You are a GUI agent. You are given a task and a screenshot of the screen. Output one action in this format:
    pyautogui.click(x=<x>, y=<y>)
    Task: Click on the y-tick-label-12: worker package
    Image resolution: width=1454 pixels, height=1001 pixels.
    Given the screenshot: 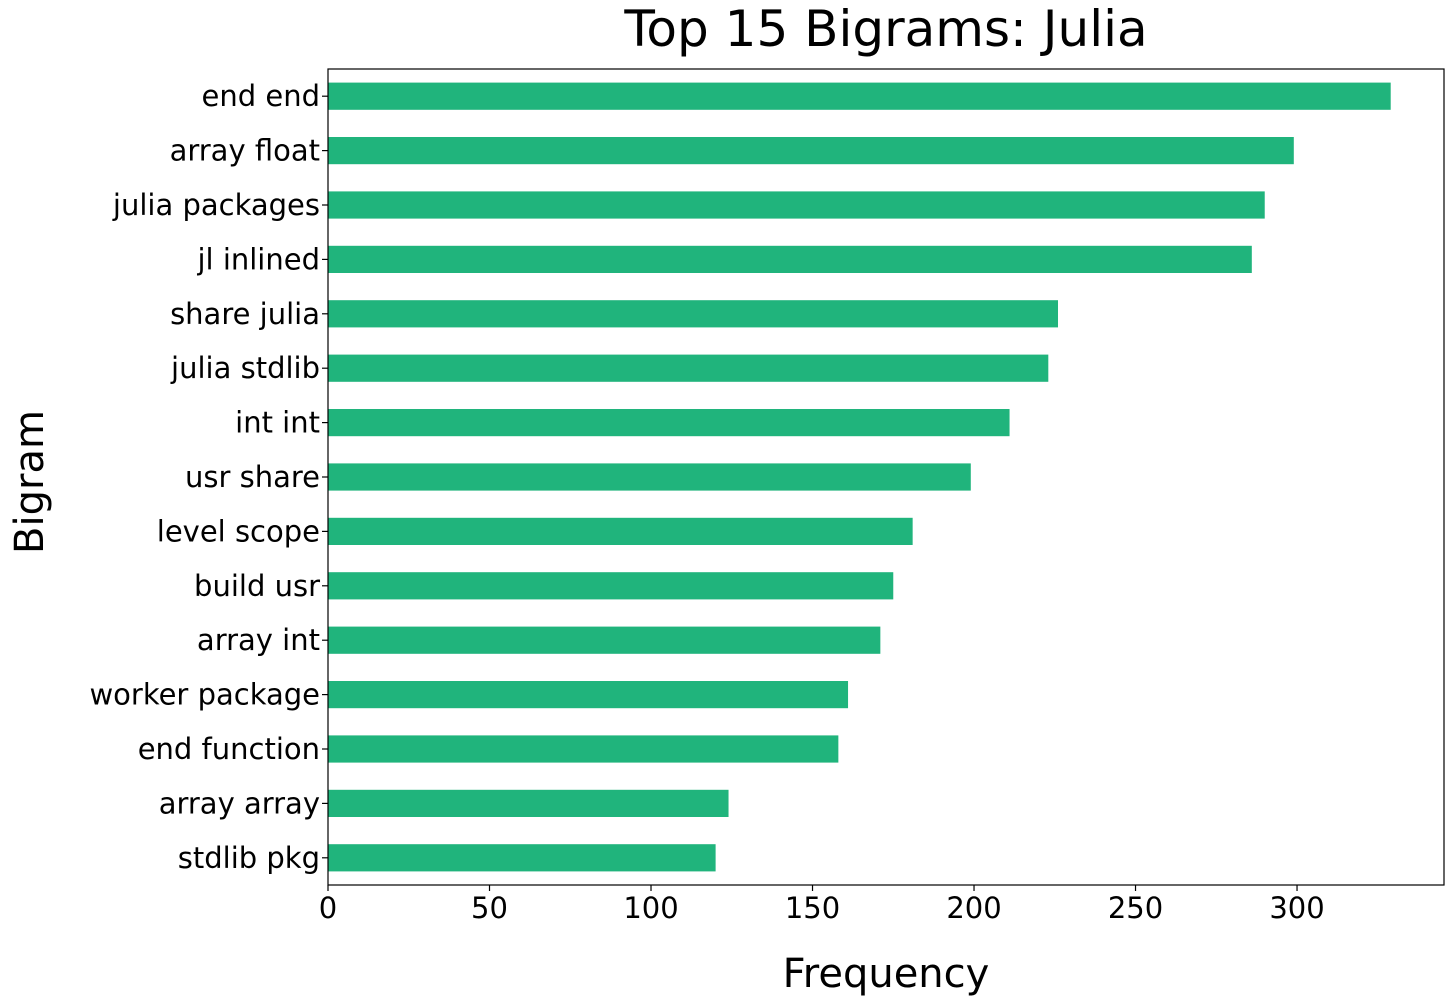 What is the action you would take?
    pyautogui.click(x=204, y=695)
    